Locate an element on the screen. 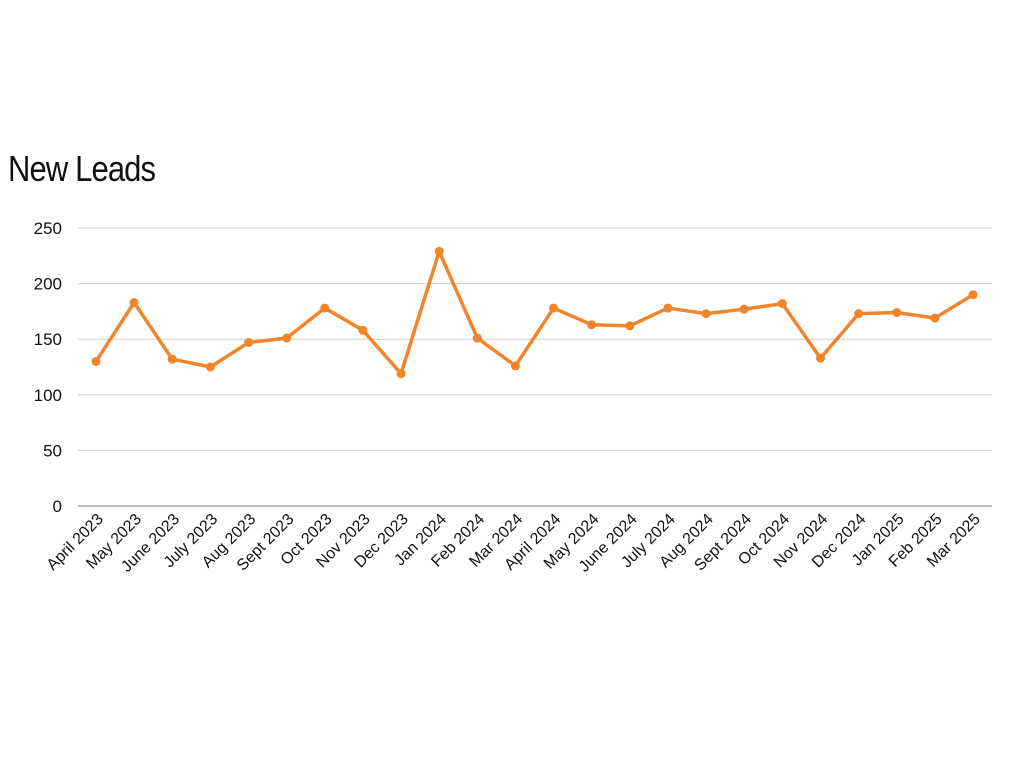  y-axis-tick-labels: 0 50 100 150 200 250 is located at coordinates (48, 367).